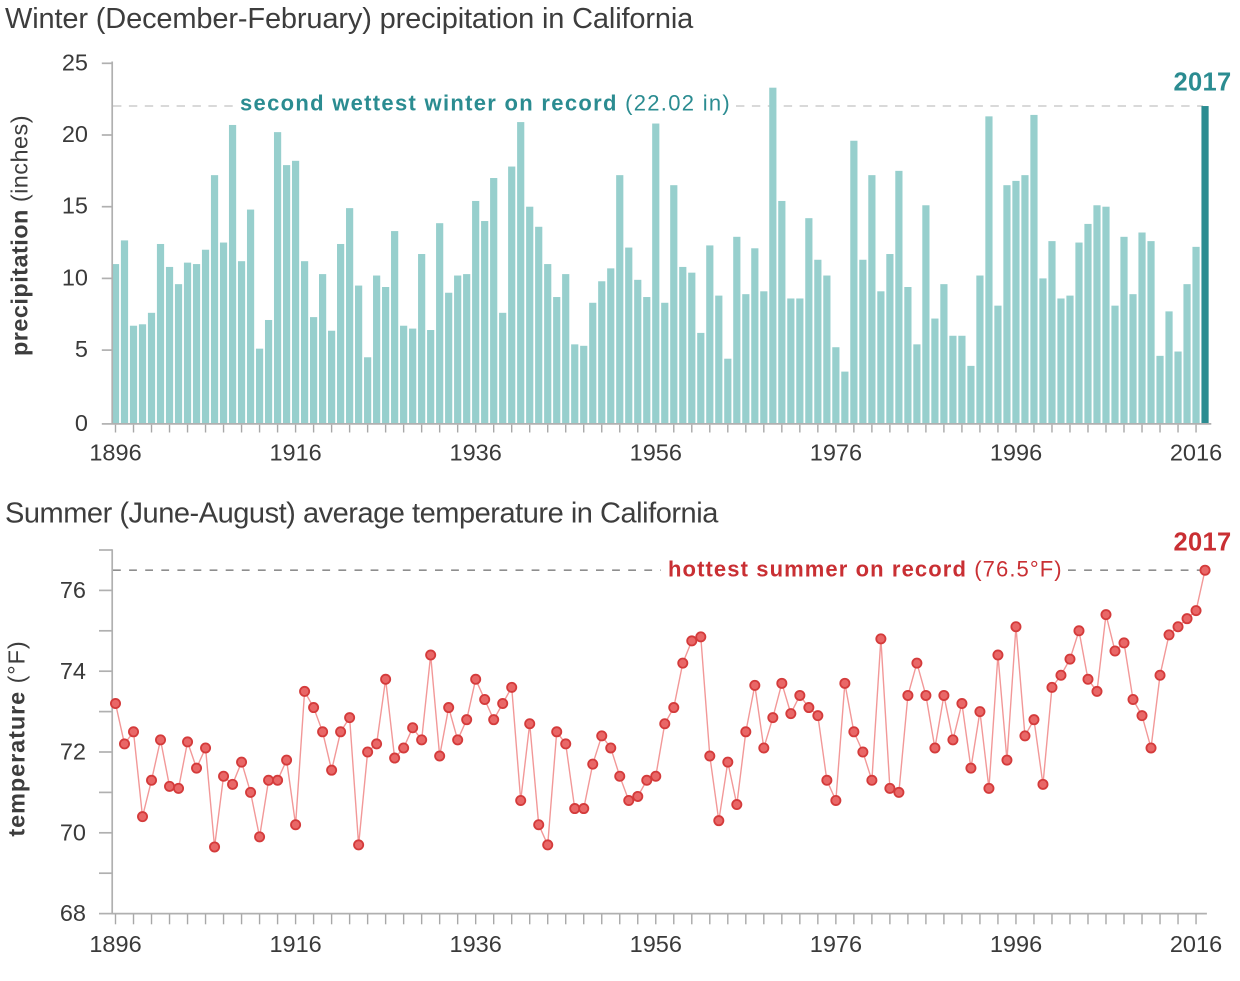 The image size is (1240, 981). Describe the element at coordinates (73, 590) in the screenshot. I see `svg-text: 76` at that location.